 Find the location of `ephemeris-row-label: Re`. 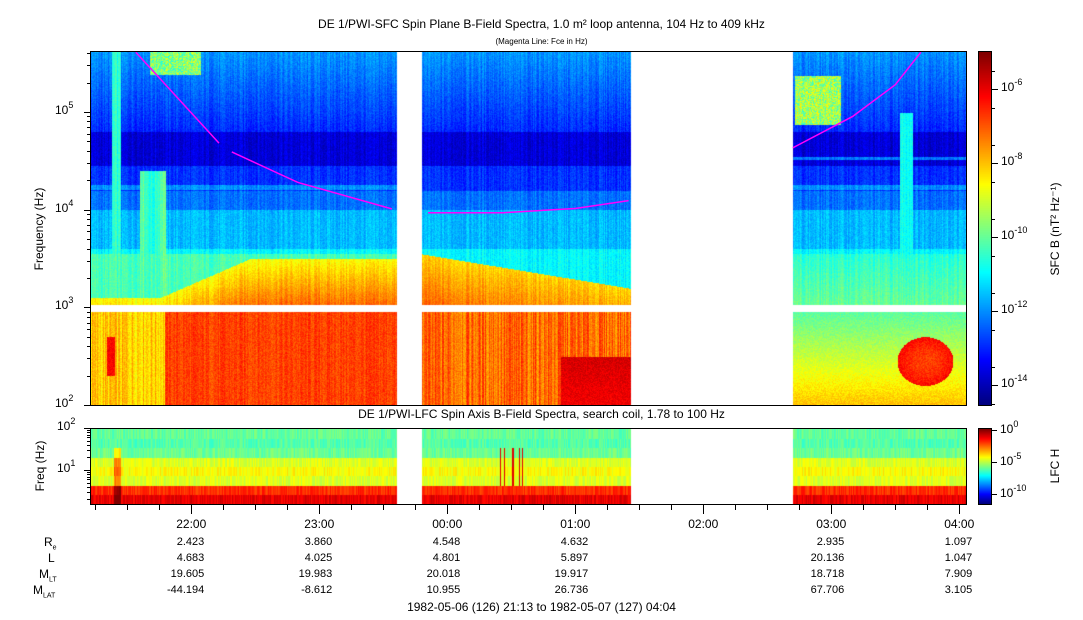

ephemeris-row-label: Re is located at coordinates (50, 543).